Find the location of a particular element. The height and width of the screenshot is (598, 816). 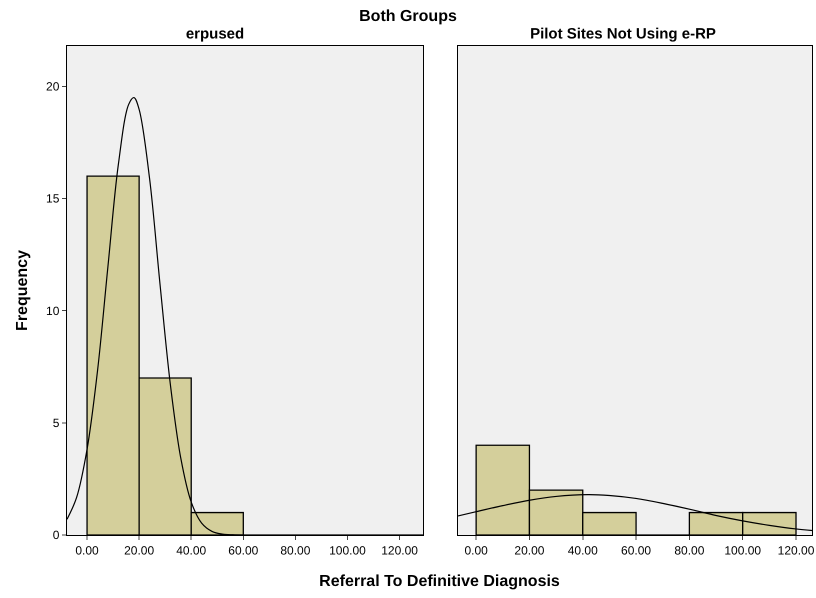

y-tick-label: 15 is located at coordinates (53, 199).